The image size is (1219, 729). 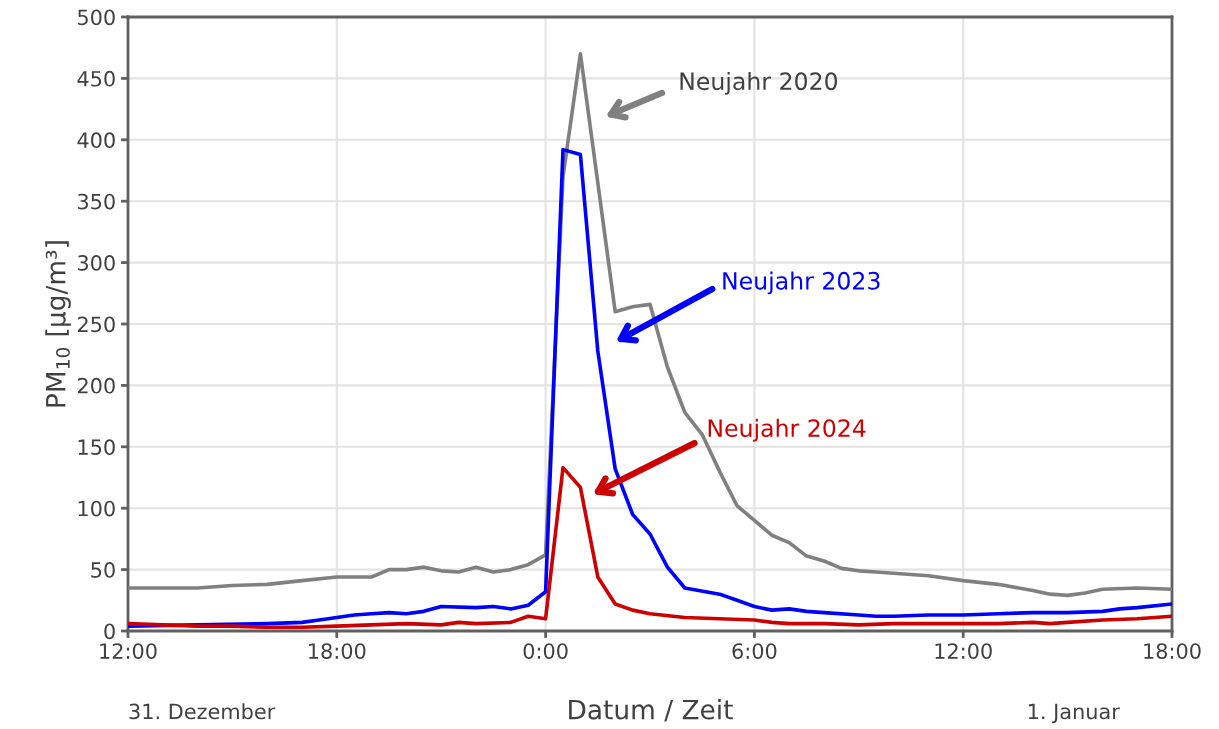 I want to click on x-tick-label: 0:00, so click(x=545, y=651).